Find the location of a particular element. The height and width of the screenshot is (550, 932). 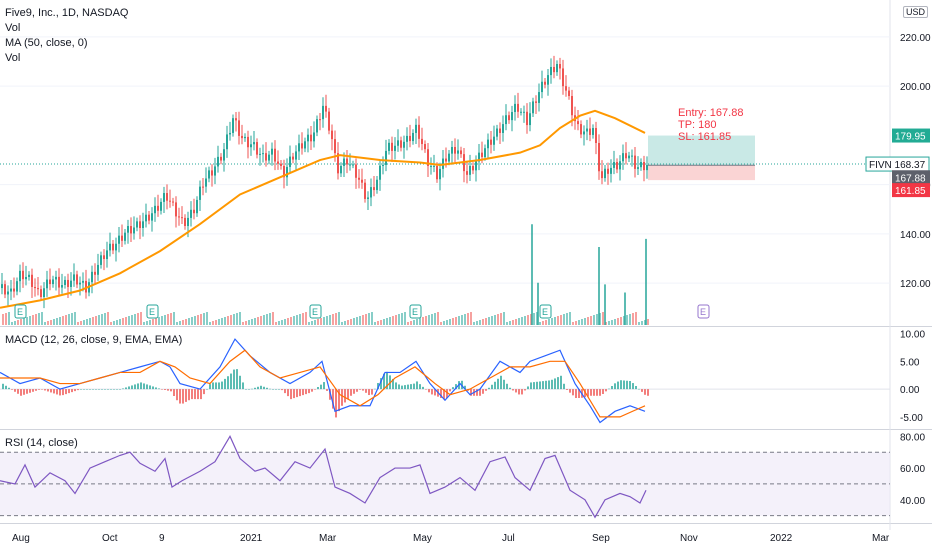

macd-line is located at coordinates (323, 381).